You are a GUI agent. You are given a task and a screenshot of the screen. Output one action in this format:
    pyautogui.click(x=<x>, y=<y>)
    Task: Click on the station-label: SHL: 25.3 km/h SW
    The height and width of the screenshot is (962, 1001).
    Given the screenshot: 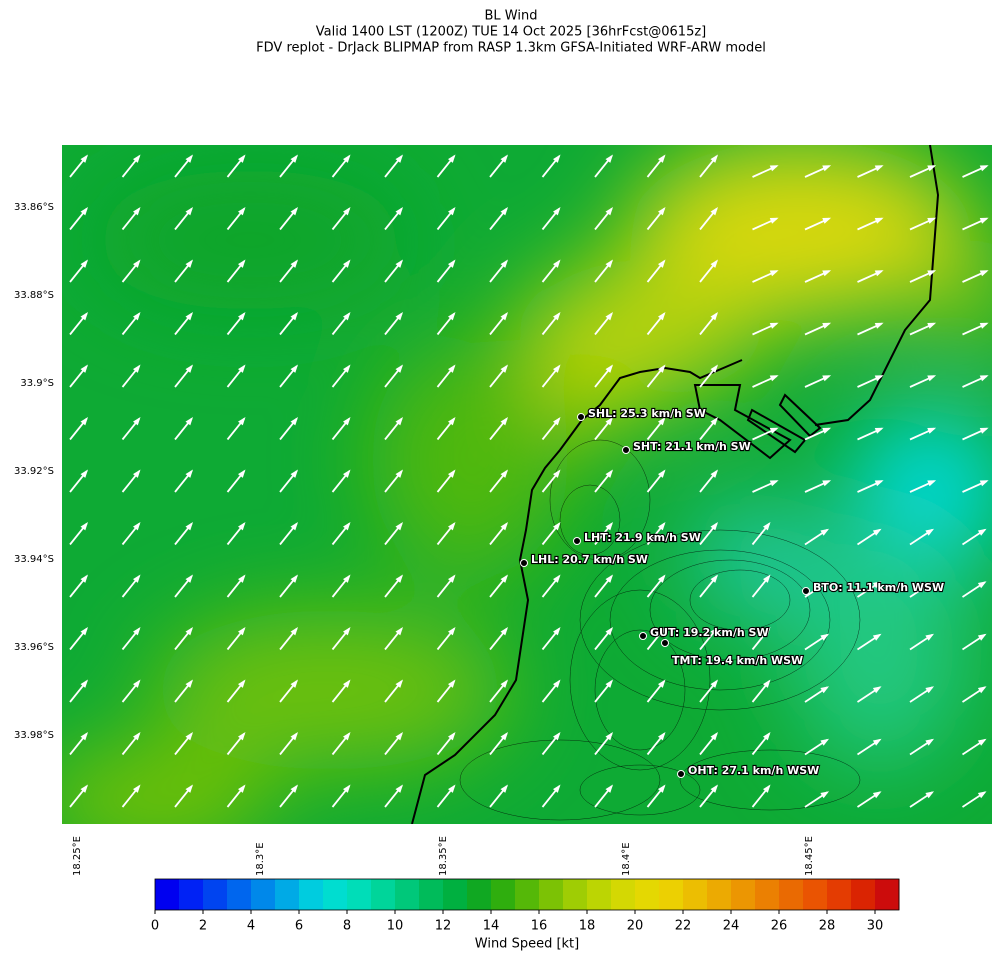 What is the action you would take?
    pyautogui.click(x=647, y=413)
    